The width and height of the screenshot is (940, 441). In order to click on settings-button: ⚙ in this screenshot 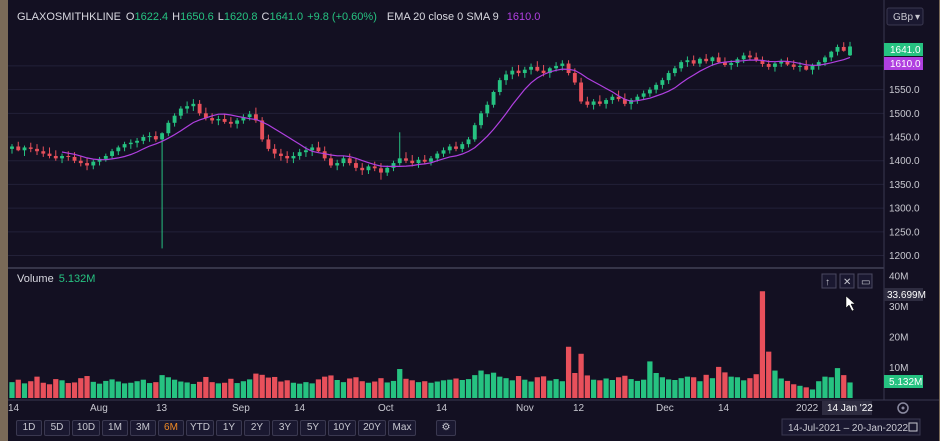, I will do `click(446, 428)`.